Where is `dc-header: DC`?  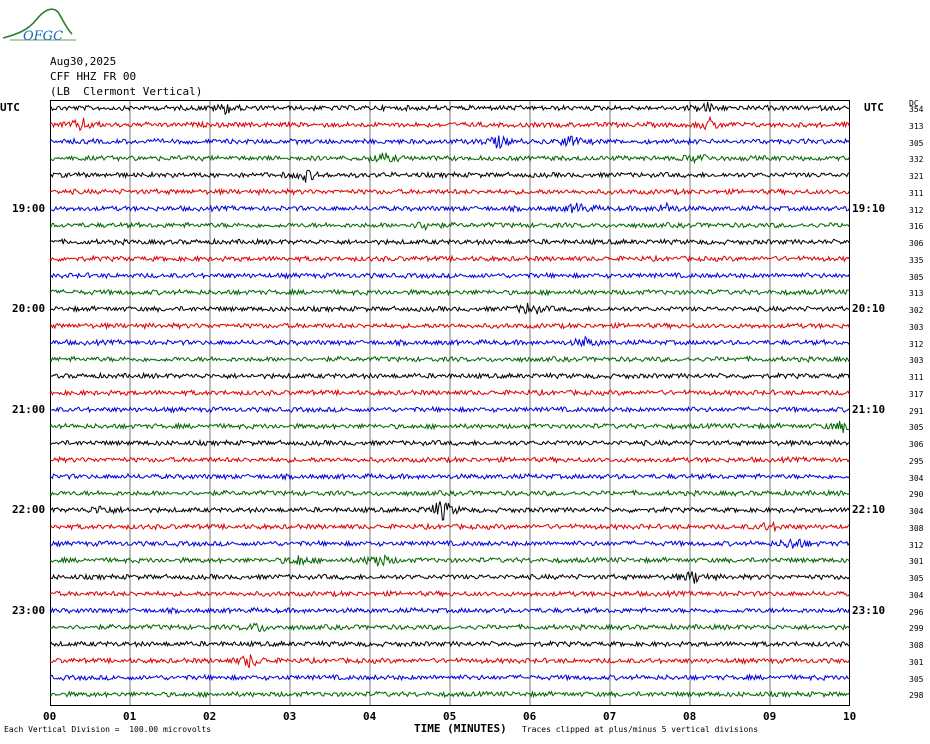
dc-header: DC is located at coordinates (914, 103).